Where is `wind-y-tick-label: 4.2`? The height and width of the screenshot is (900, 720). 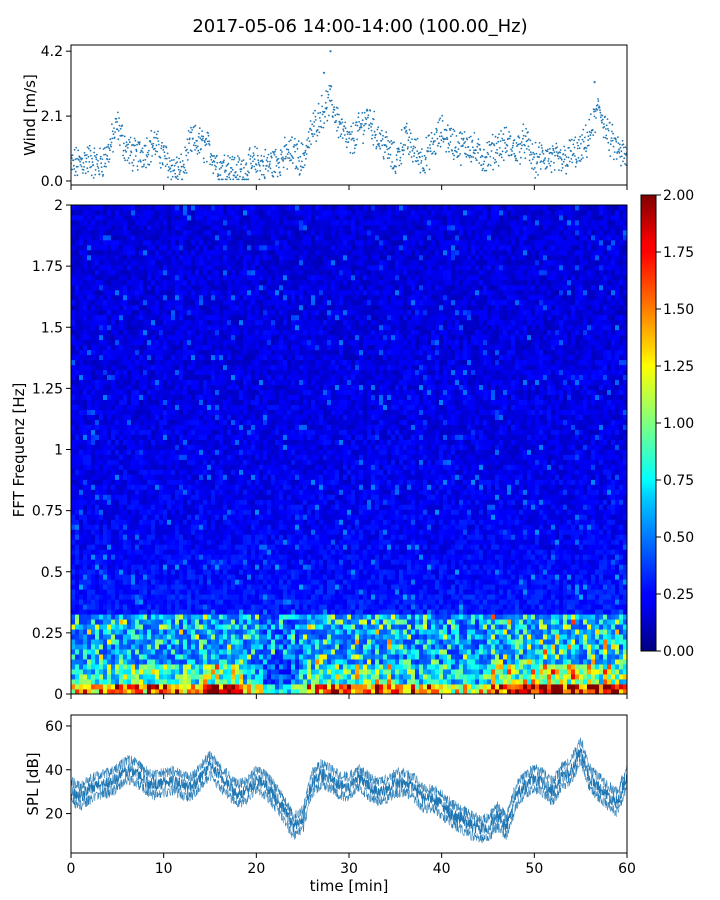
wind-y-tick-label: 4.2 is located at coordinates (52, 52).